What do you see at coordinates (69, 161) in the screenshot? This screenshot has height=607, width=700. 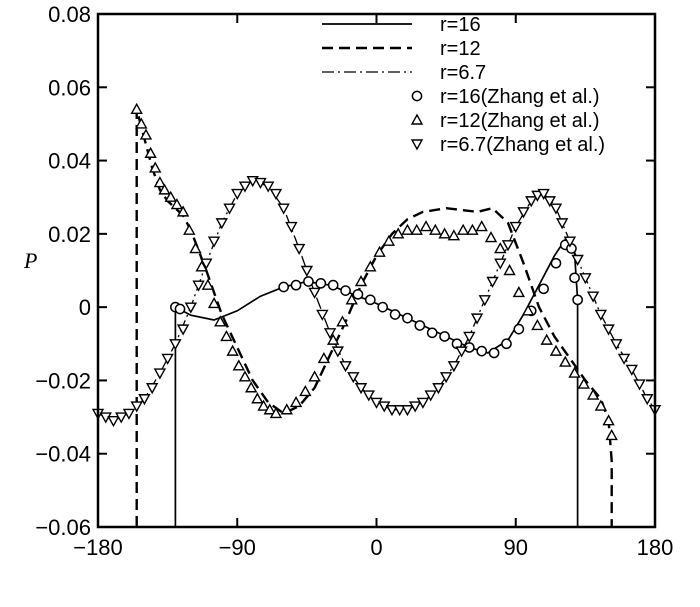 I see `y-tick-label: 0.04` at bounding box center [69, 161].